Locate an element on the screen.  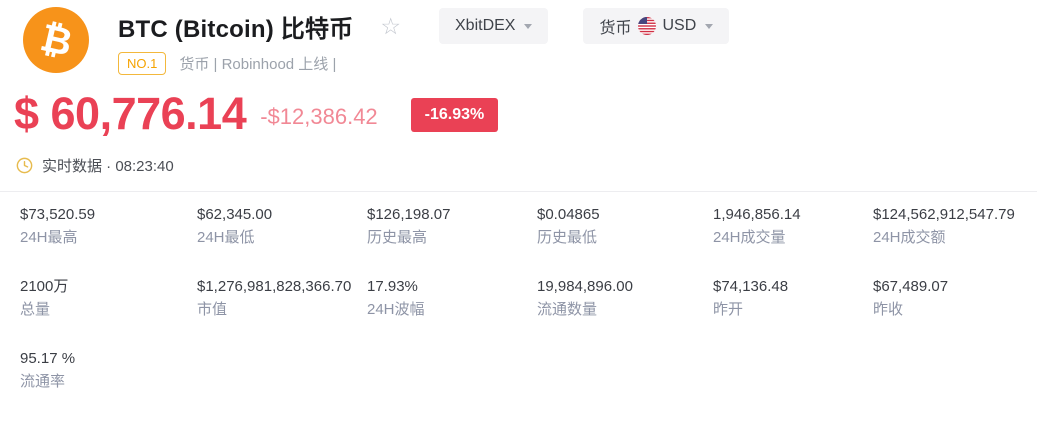
us-flag-icon is located at coordinates (647, 26).